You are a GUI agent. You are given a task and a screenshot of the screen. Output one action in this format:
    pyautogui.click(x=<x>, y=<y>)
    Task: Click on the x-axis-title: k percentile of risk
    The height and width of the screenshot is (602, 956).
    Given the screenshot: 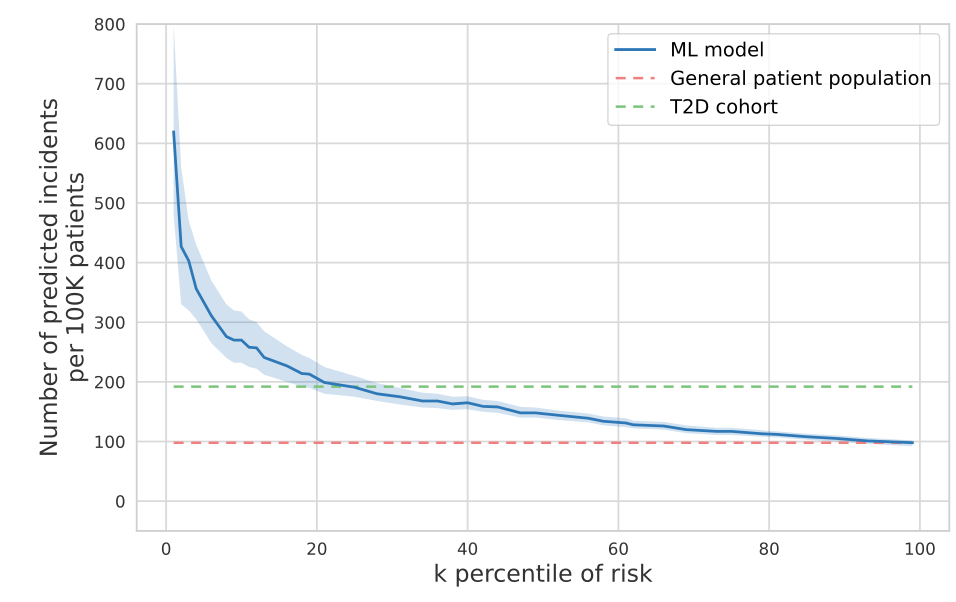 What is the action you would take?
    pyautogui.click(x=544, y=575)
    